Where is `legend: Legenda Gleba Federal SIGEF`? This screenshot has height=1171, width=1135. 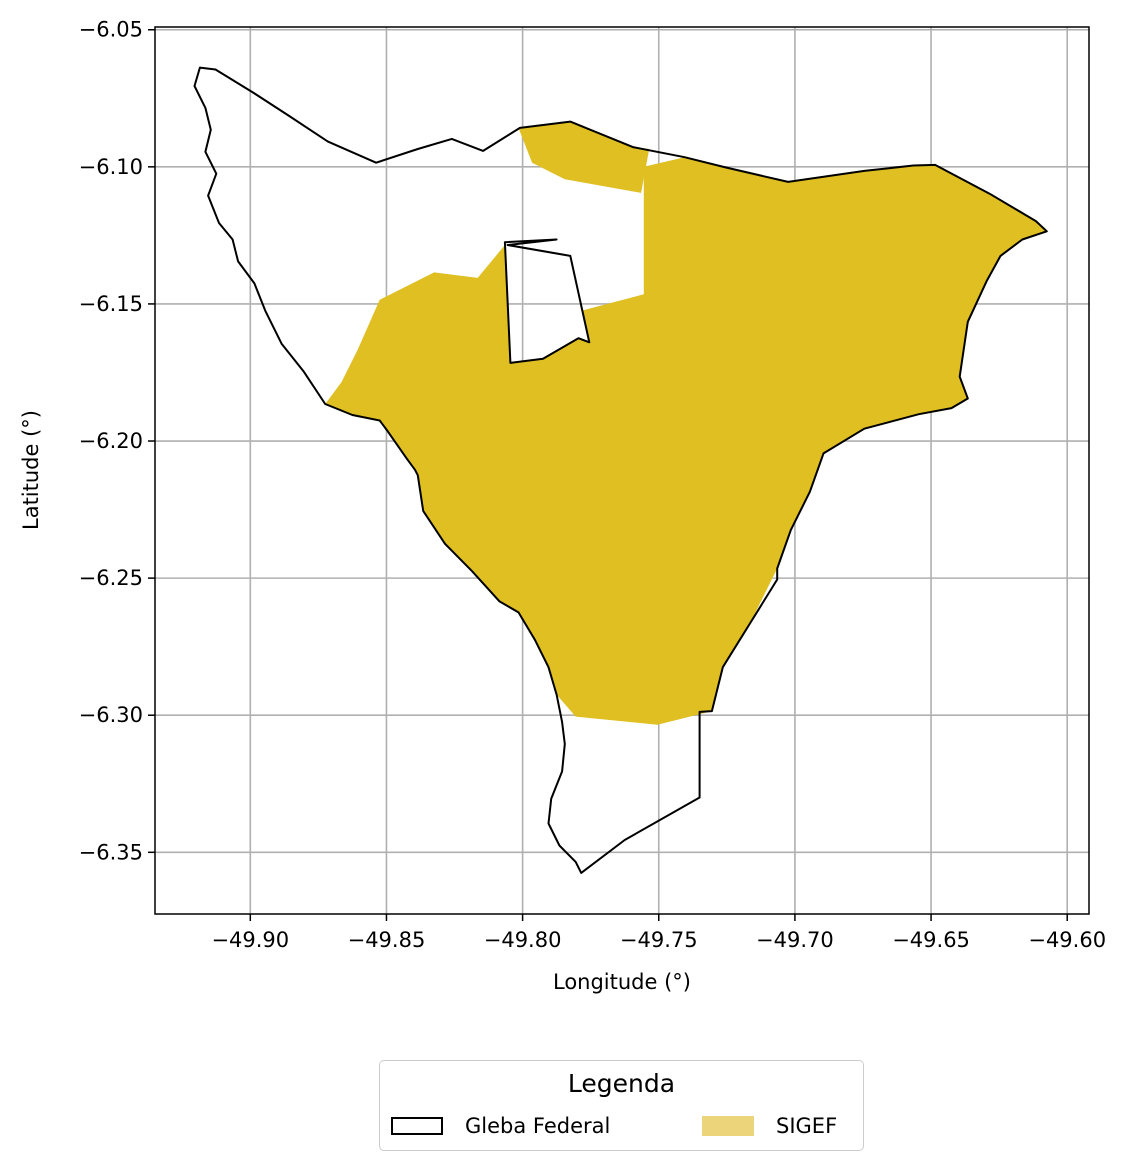
legend: Legenda Gleba Federal SIGEF is located at coordinates (621, 1105).